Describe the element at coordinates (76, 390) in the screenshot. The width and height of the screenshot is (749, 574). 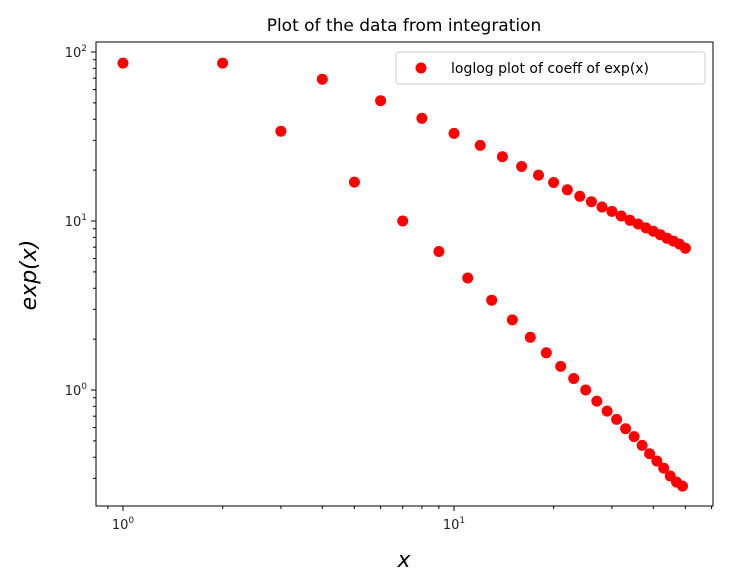
I see `y-tick-label: 100` at that location.